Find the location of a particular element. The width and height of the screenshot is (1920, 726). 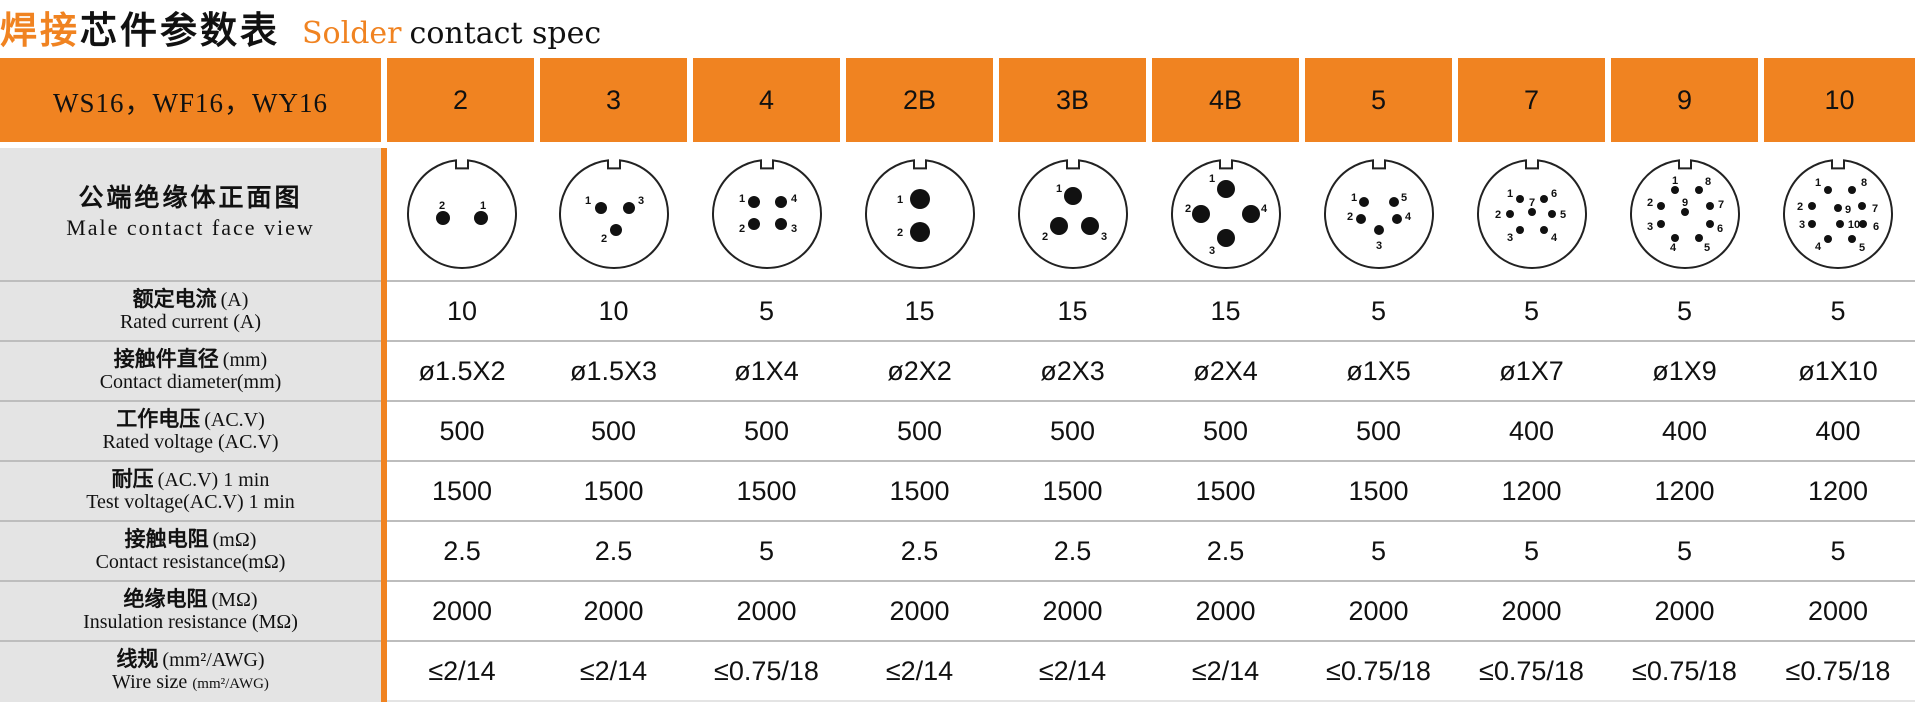

row-label-cn-line: 耐压 (AC.V) 1 min is located at coordinates (190, 480).